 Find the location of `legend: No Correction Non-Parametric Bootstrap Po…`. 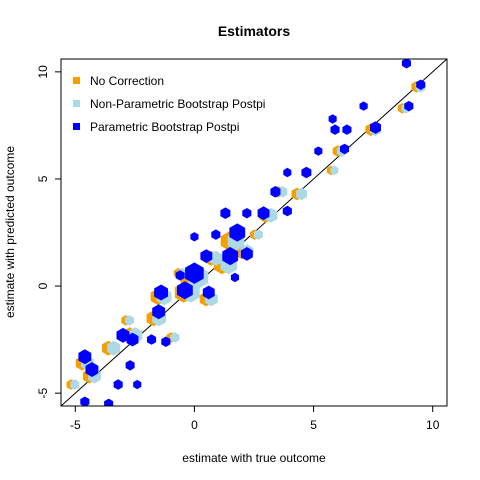

legend: No Correction Non-Parametric Bootstrap Po… is located at coordinates (169, 104).